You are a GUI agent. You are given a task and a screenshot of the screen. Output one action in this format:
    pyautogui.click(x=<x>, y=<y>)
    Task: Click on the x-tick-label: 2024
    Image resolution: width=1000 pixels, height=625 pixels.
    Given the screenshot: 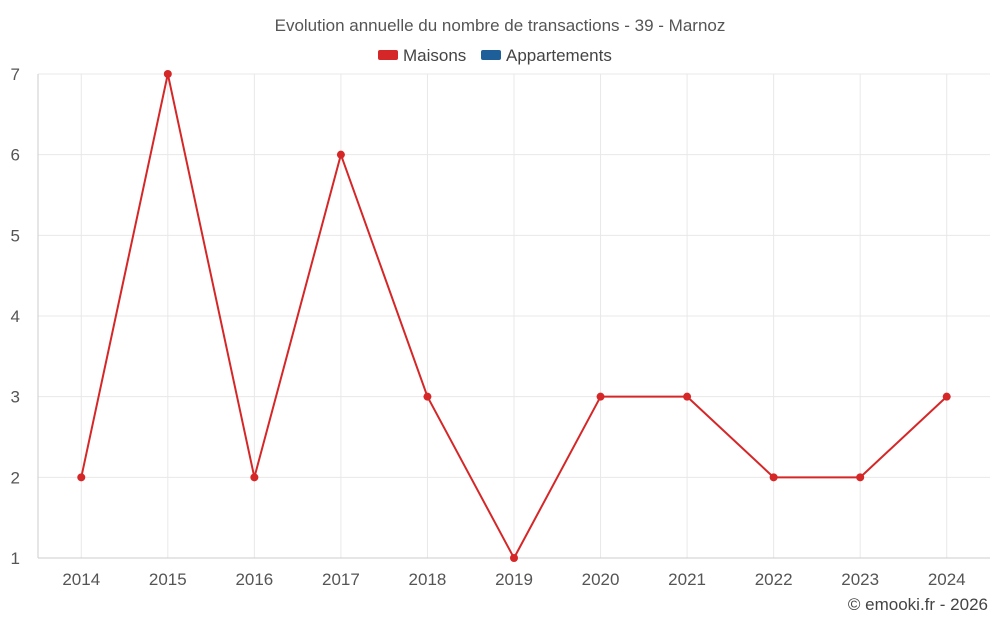 What is the action you would take?
    pyautogui.click(x=947, y=579)
    